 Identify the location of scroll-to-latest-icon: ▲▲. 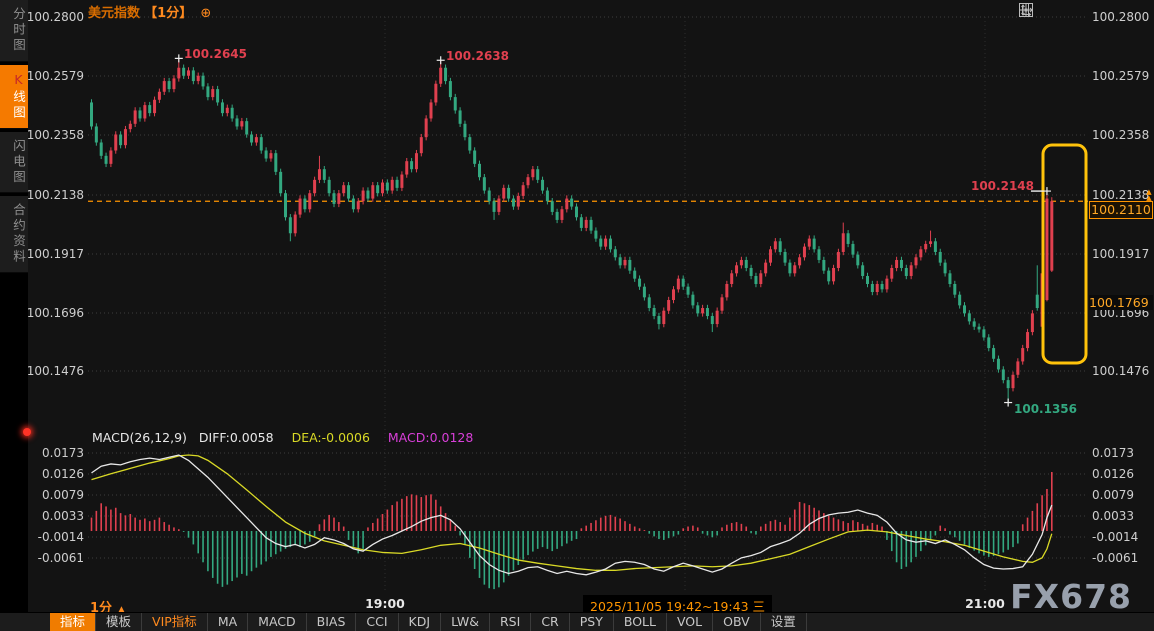
(1149, 195).